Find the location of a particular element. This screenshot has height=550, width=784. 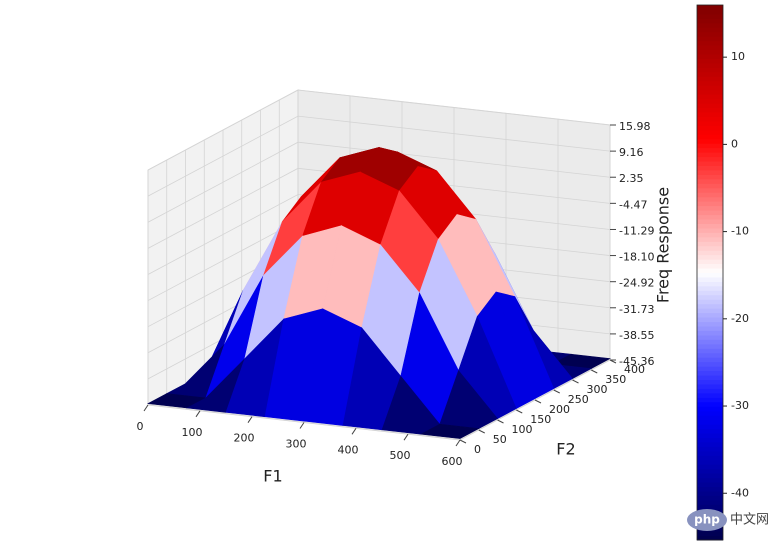

colorbar-frame is located at coordinates (710, 272).